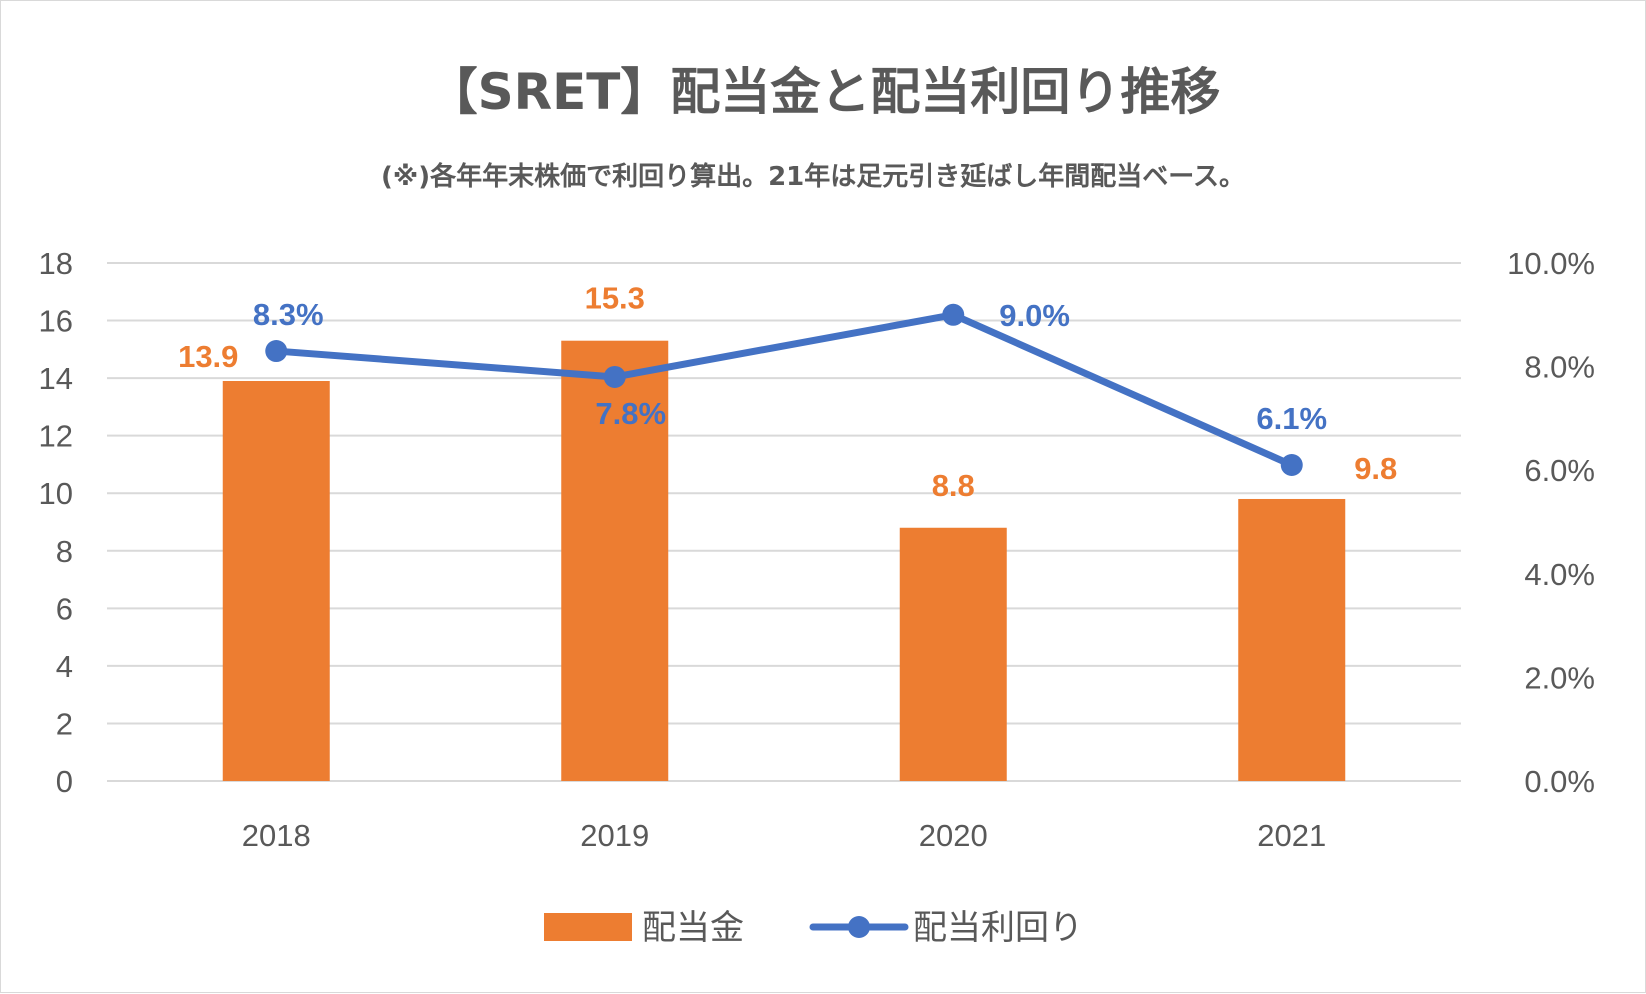  What do you see at coordinates (56, 321) in the screenshot?
I see `left-tick-label: 16` at bounding box center [56, 321].